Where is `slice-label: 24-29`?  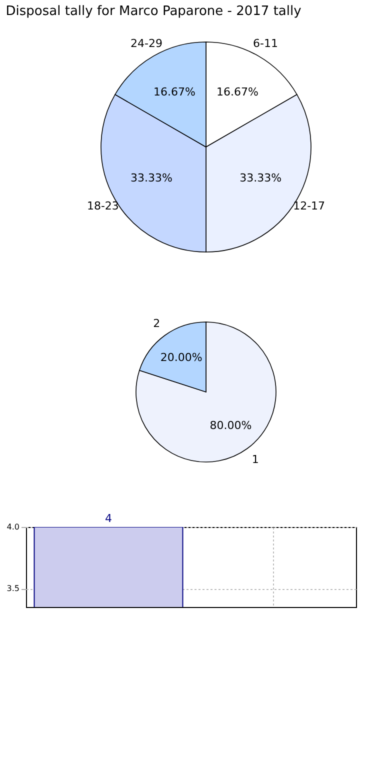
slice-label: 24-29 is located at coordinates (146, 43).